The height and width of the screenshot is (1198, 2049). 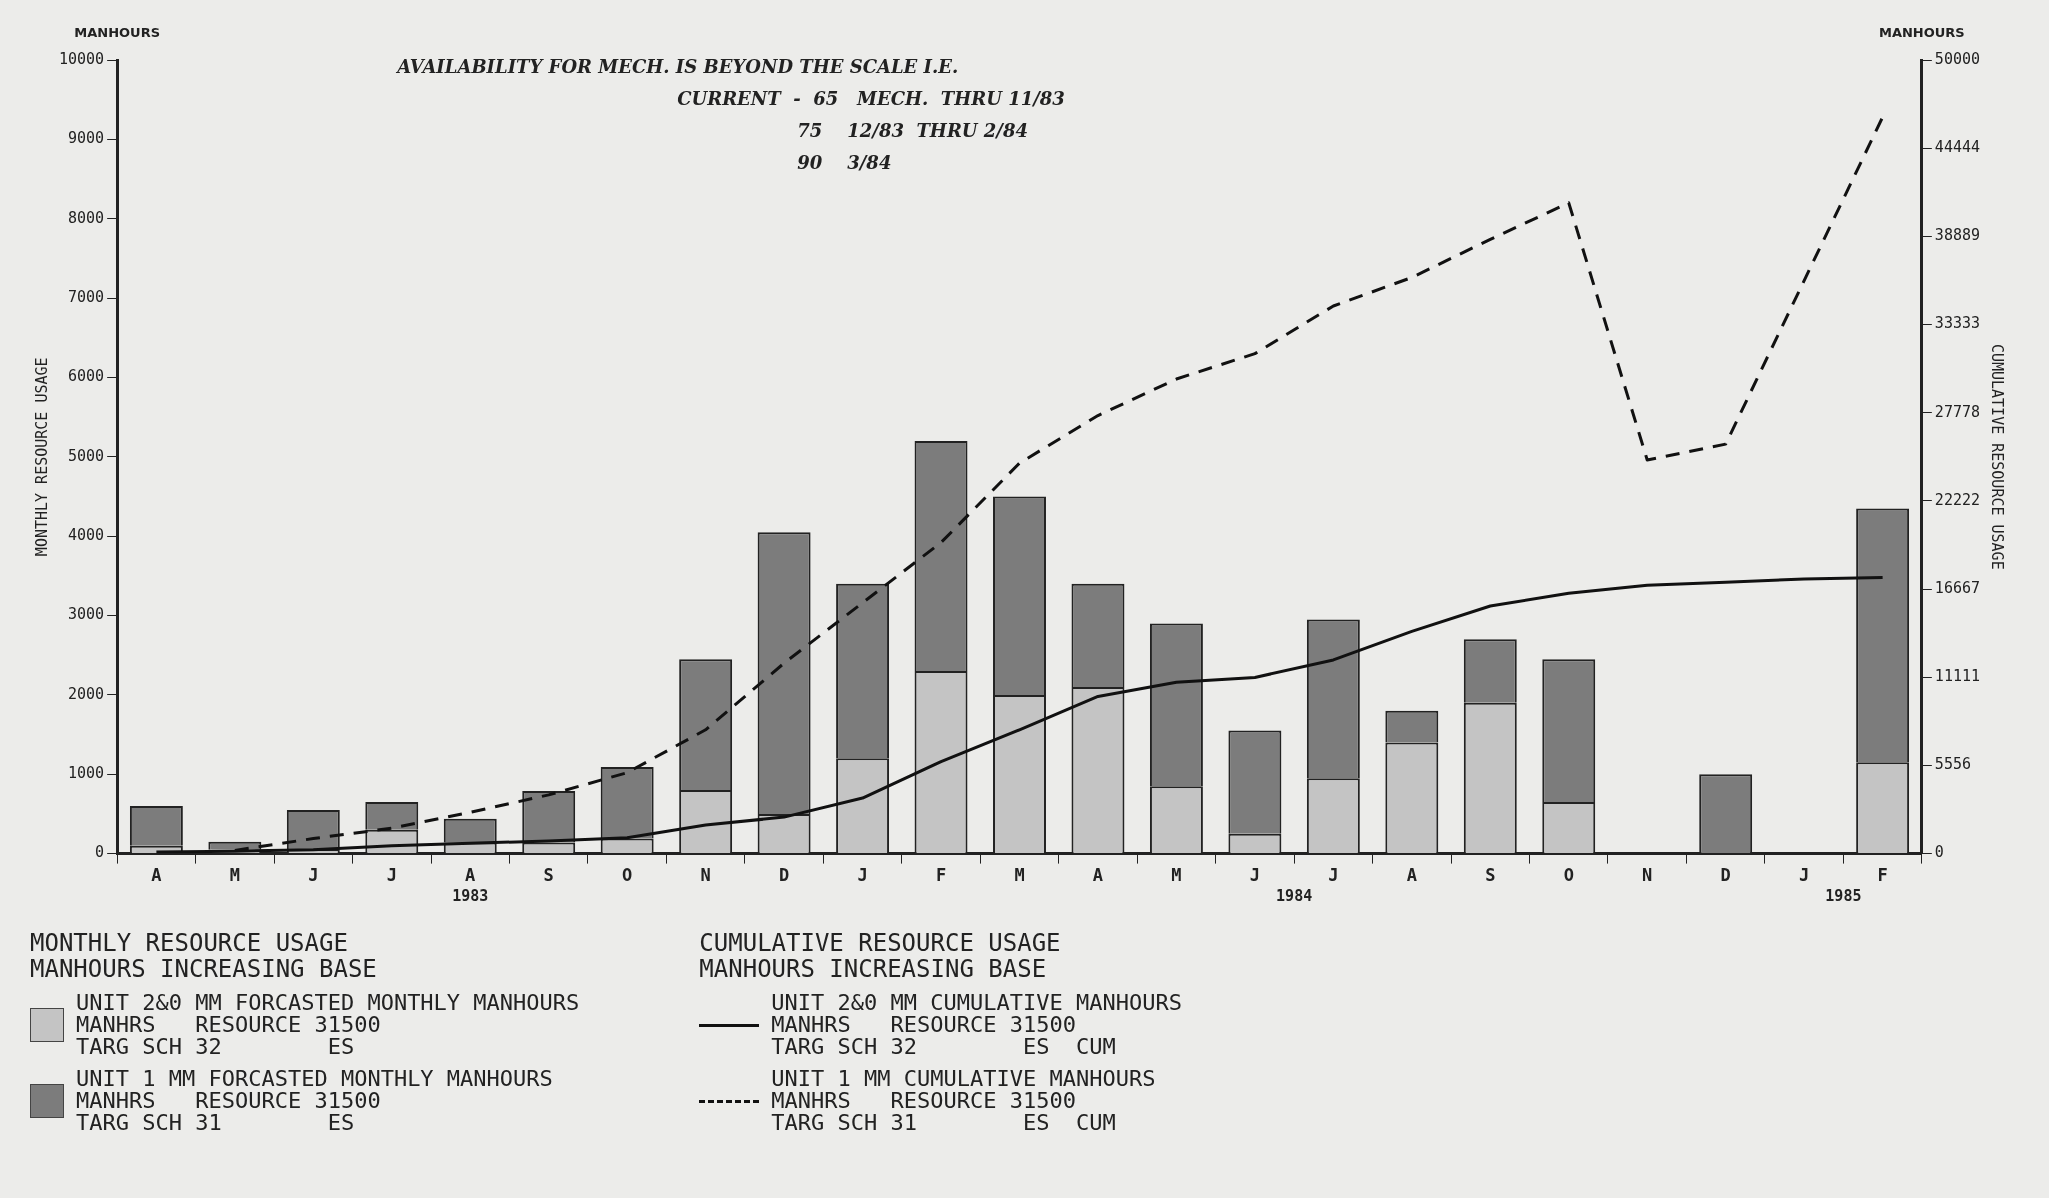 What do you see at coordinates (86, 455) in the screenshot?
I see `y-tick-label: 5000` at bounding box center [86, 455].